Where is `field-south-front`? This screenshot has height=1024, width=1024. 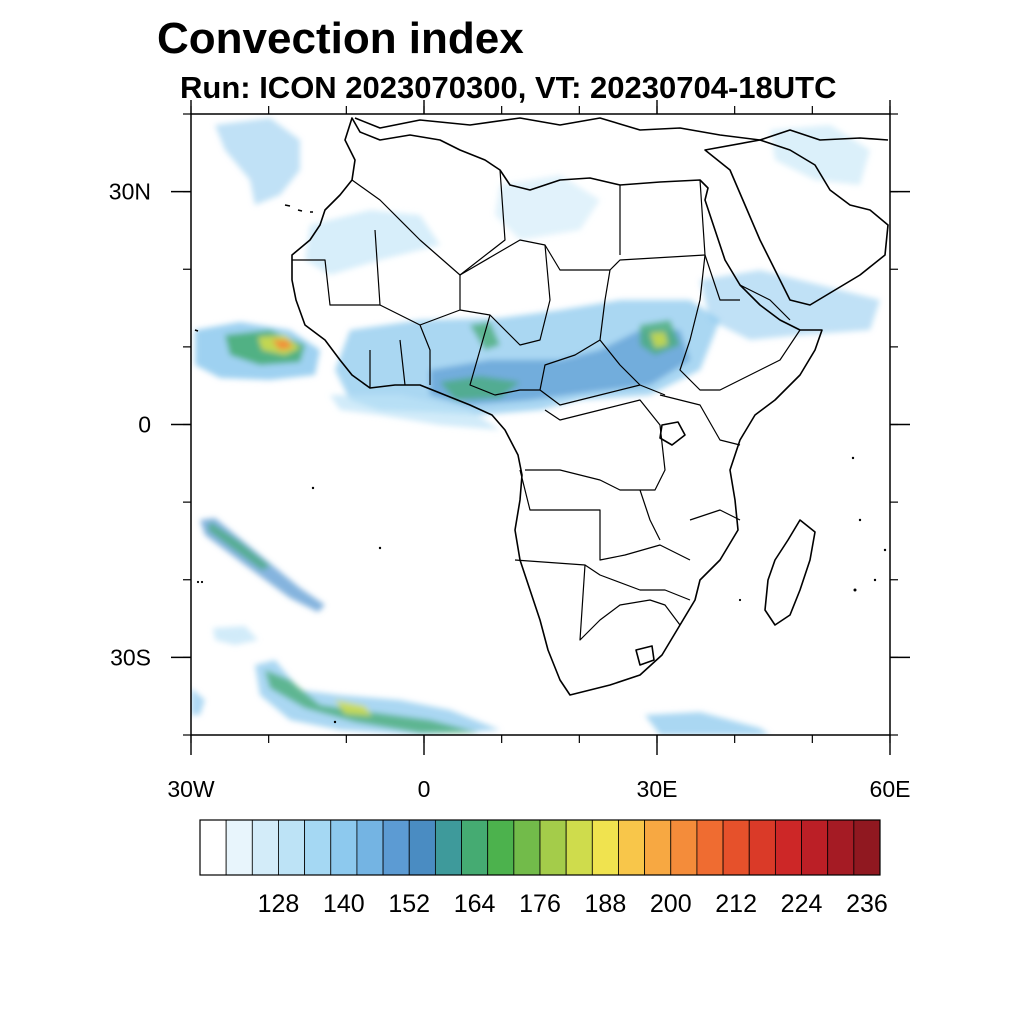
field-south-front is located at coordinates (377, 697).